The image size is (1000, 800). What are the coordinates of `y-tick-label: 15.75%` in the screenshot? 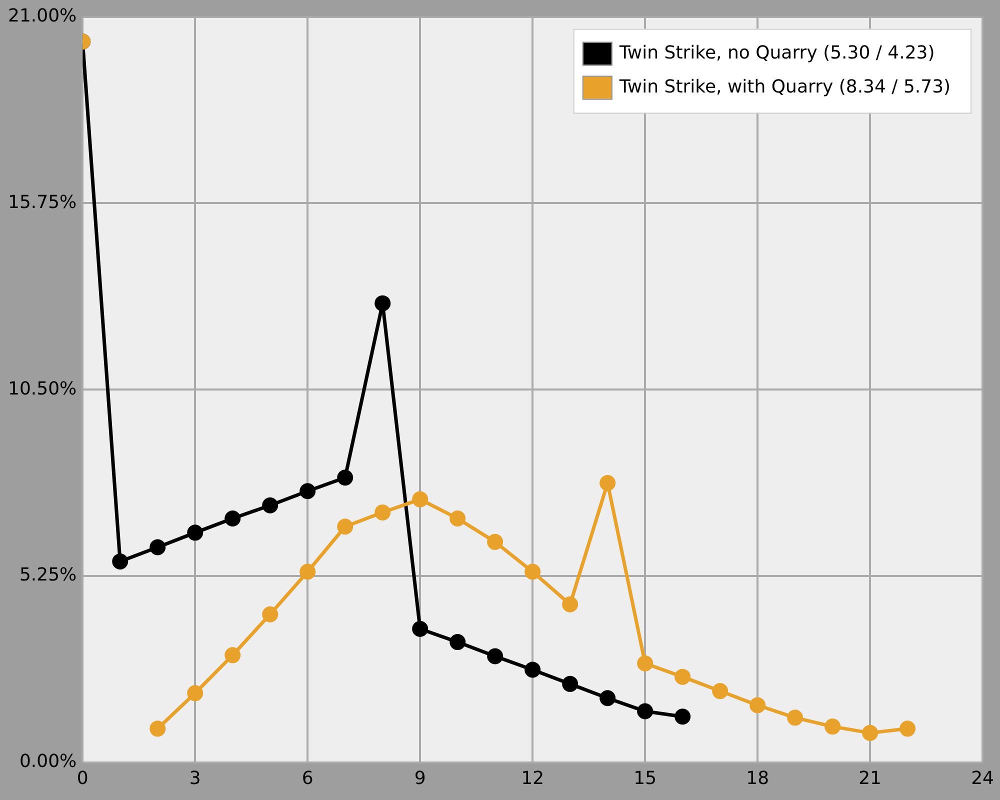 It's located at (42, 202).